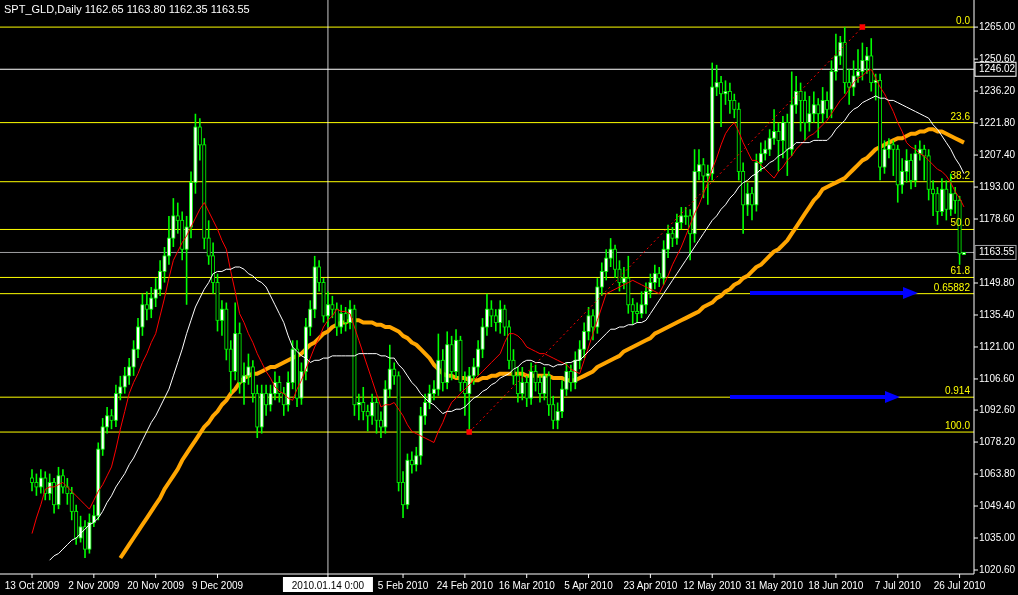  What do you see at coordinates (997, 314) in the screenshot?
I see `y-tick-label: 1135.40` at bounding box center [997, 314].